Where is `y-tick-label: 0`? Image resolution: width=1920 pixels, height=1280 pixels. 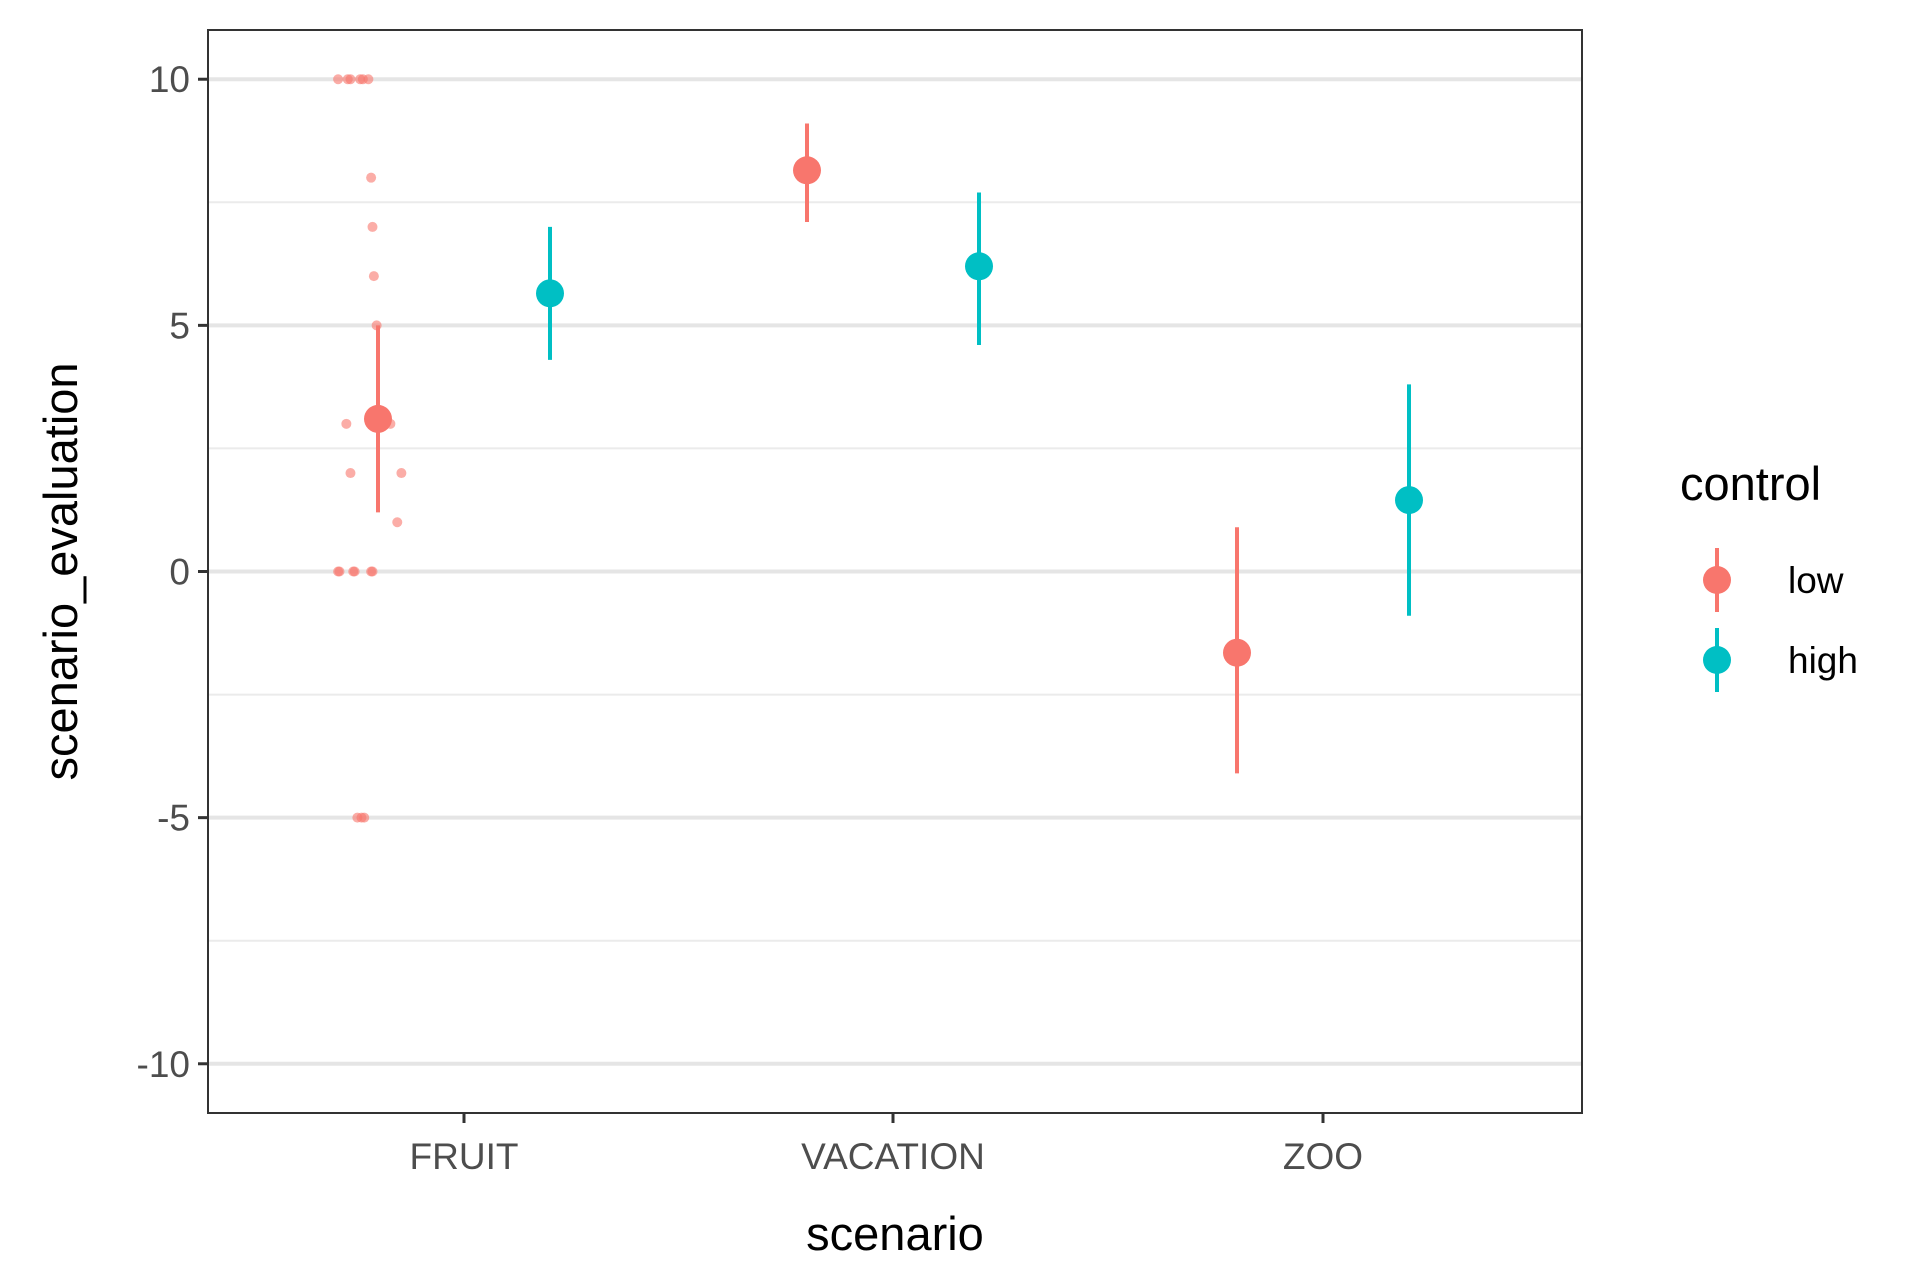
y-tick-label: 0 is located at coordinates (179, 572).